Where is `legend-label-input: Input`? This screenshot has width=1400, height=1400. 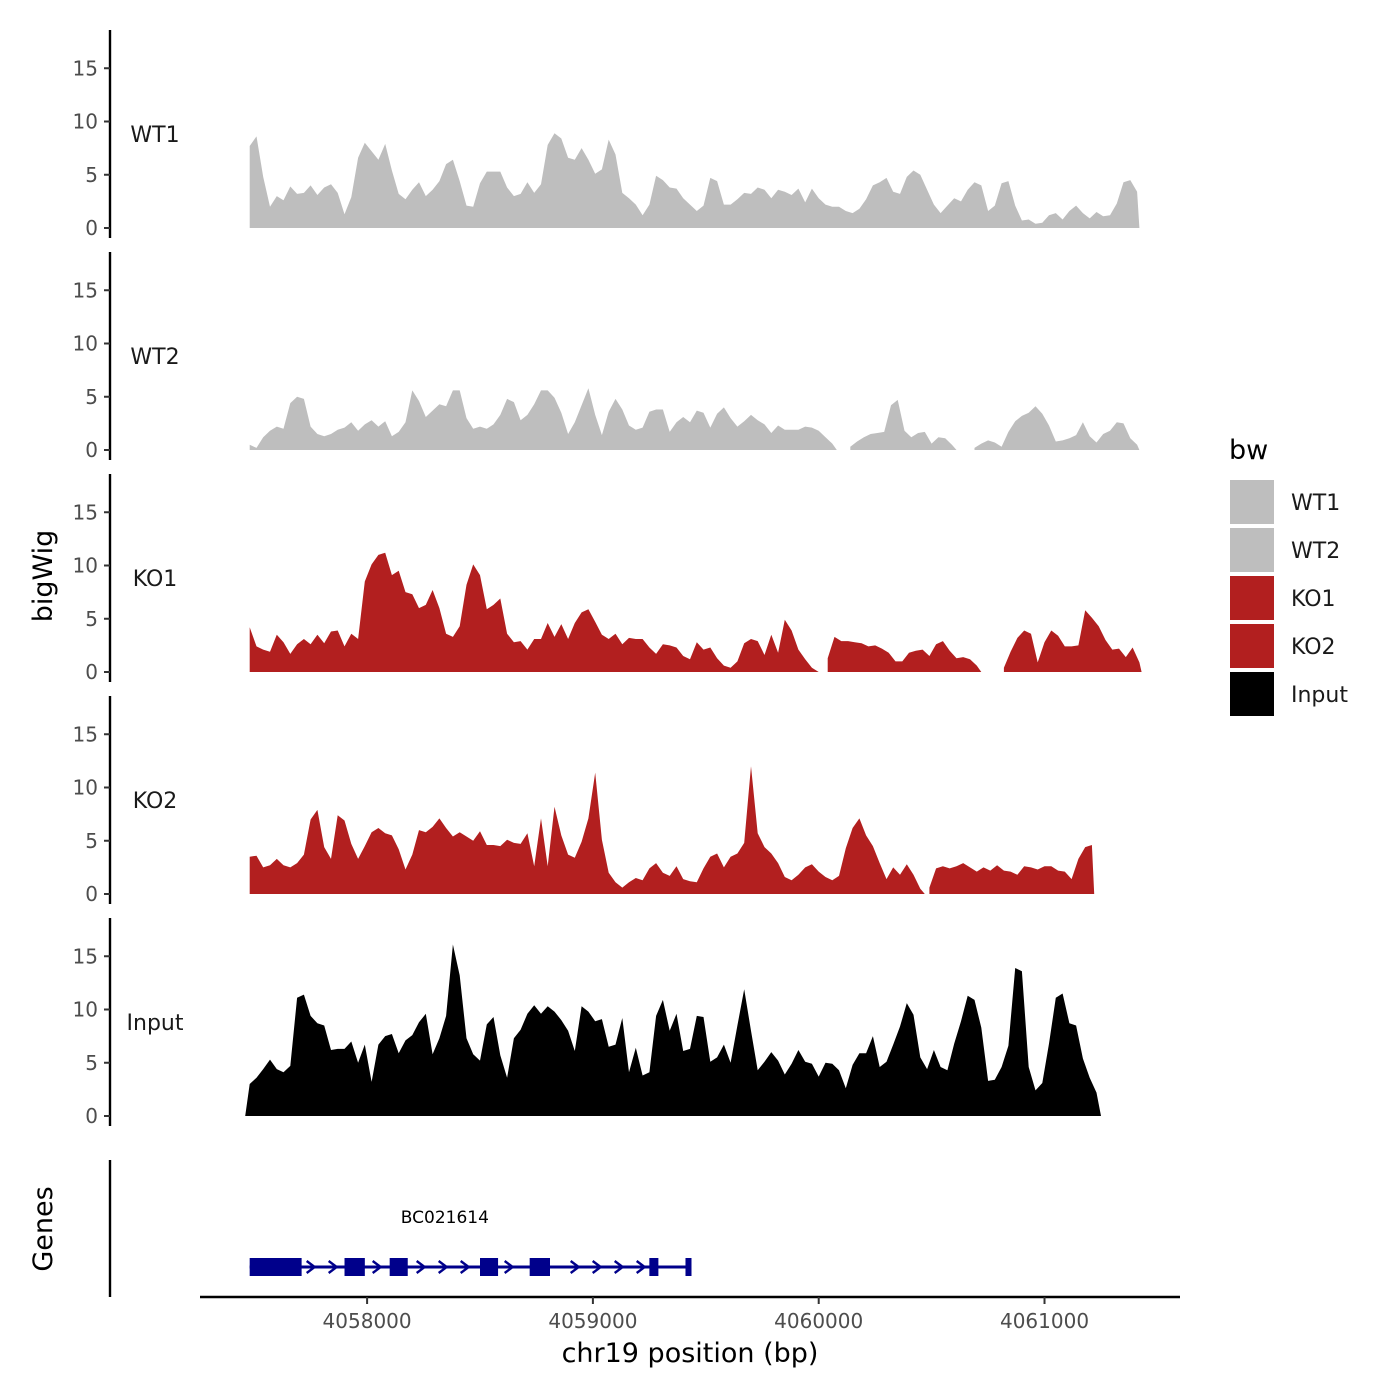
legend-label-input: Input is located at coordinates (1319, 695).